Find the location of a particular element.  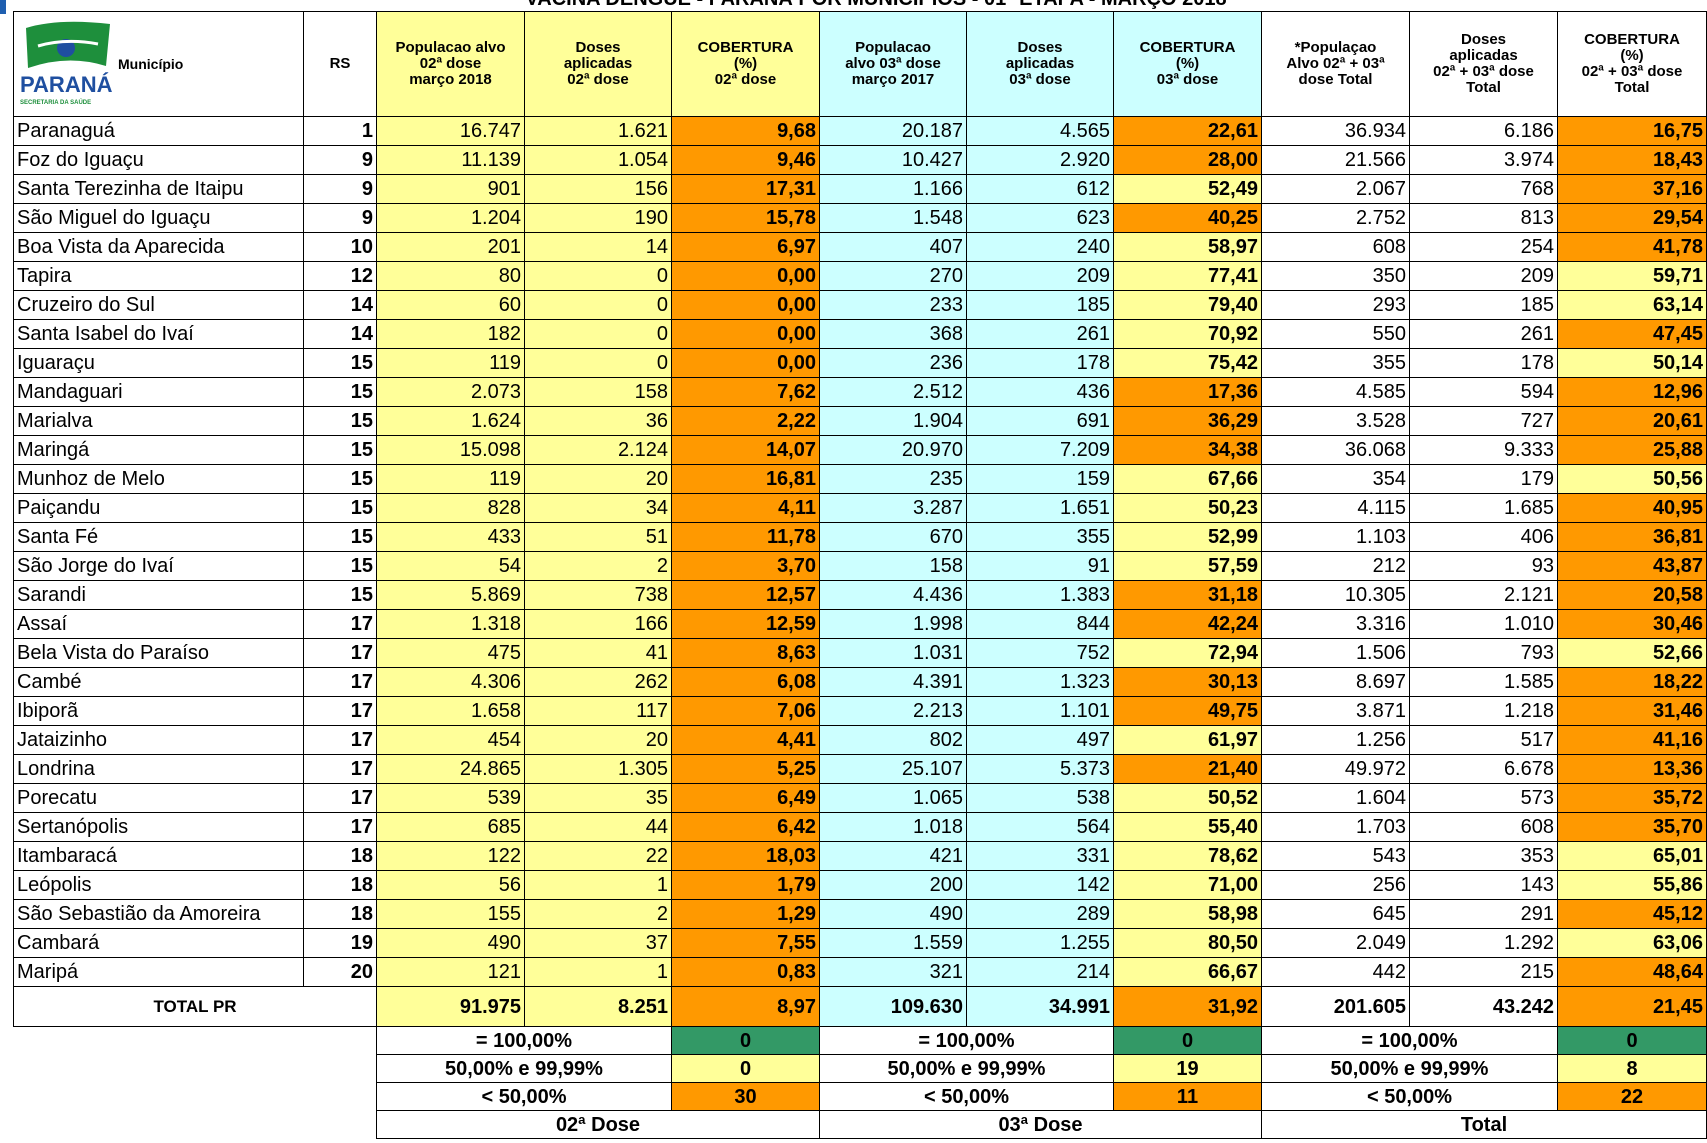

value-cell: 9,68 is located at coordinates (745, 131).